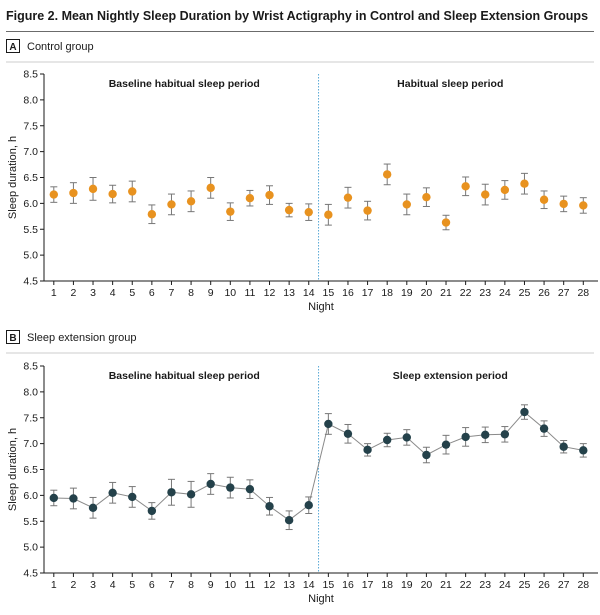 The height and width of the screenshot is (615, 600). Describe the element at coordinates (230, 585) in the screenshot. I see `panel-b-x-tick-label: 10` at that location.